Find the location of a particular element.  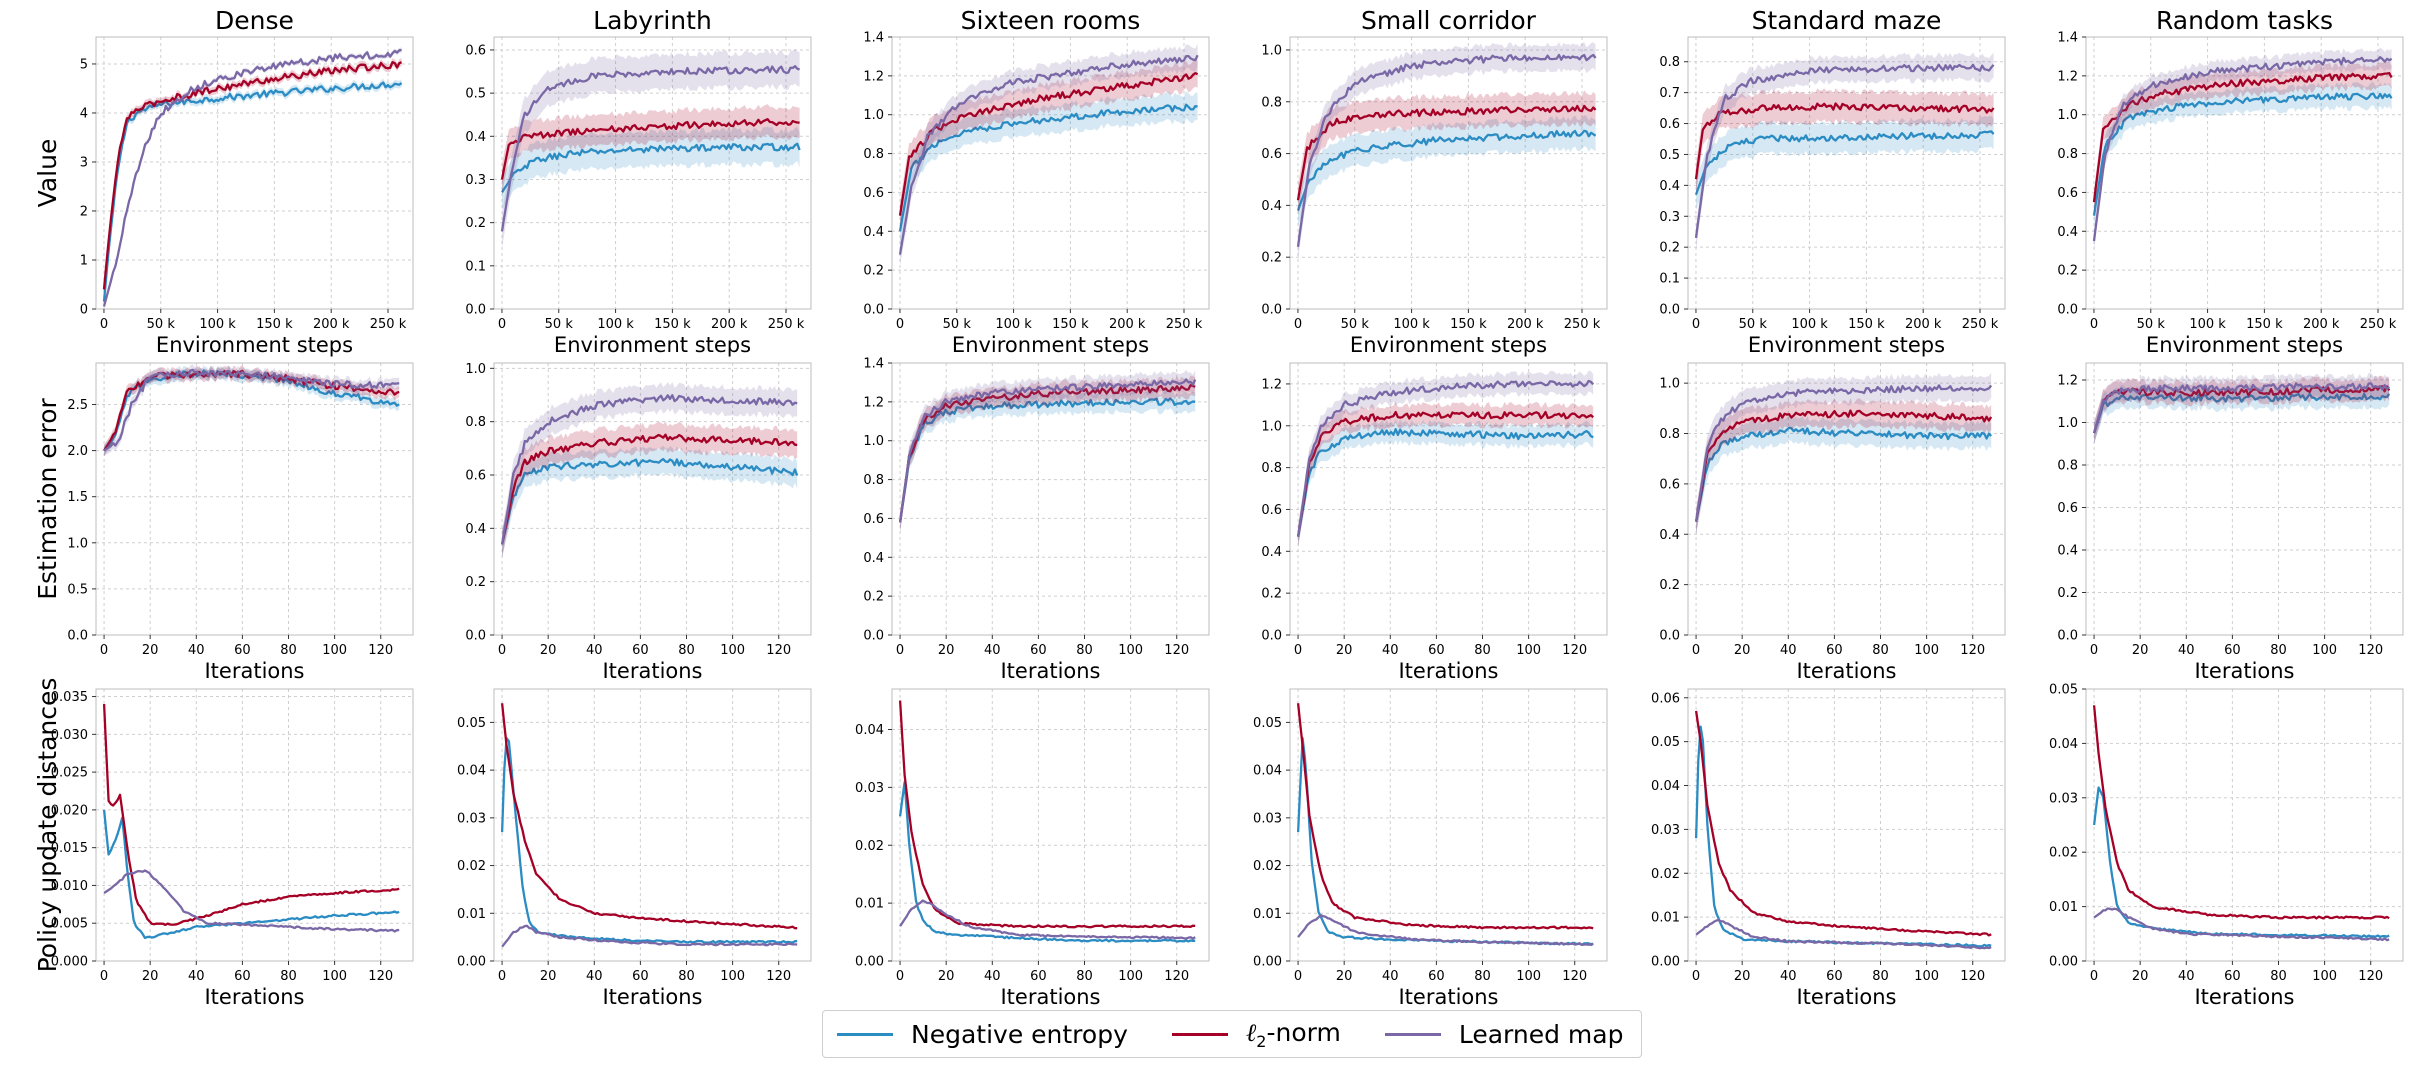

y-tick-label: 0.5 is located at coordinates (475, 94).